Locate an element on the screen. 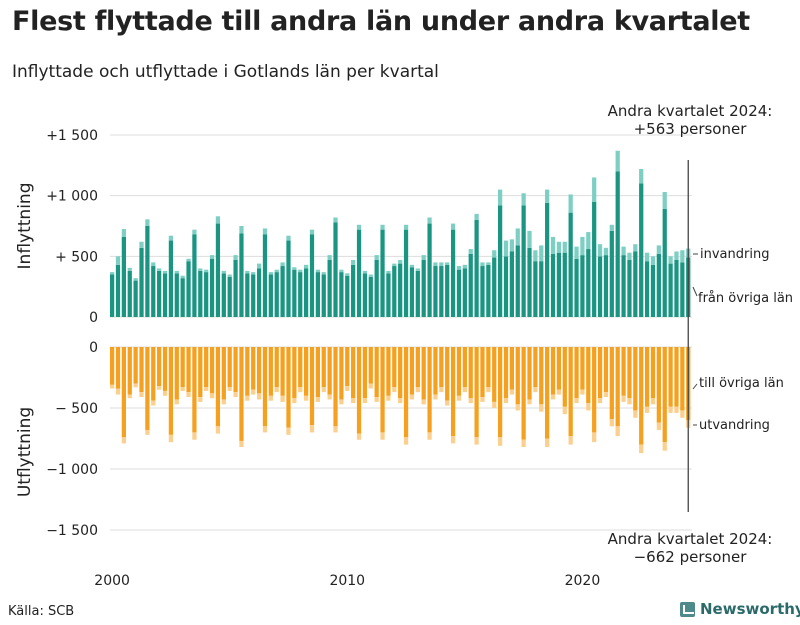 The height and width of the screenshot is (625, 800). y-tick-label-bottom: −1 000 is located at coordinates (72, 470).